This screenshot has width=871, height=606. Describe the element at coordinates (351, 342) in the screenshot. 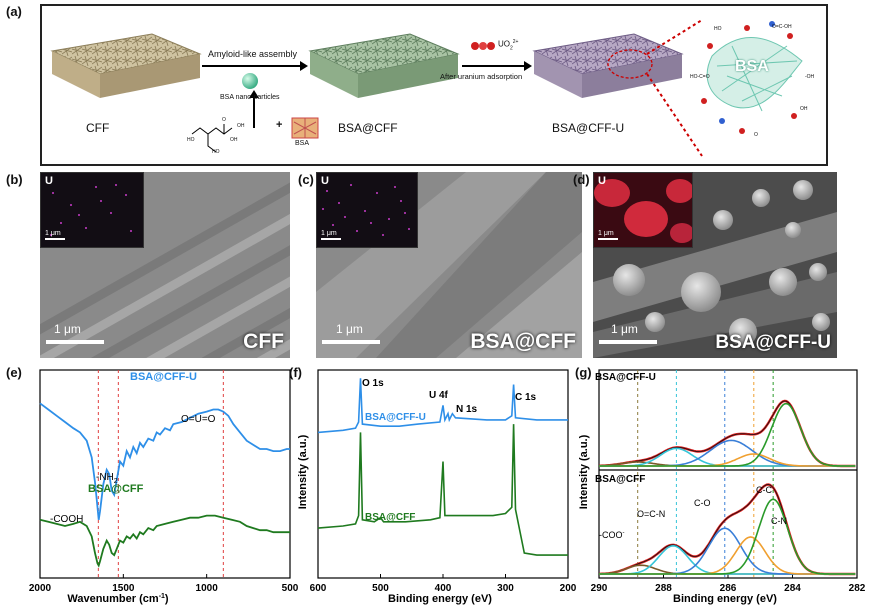

I see `scalebar-bsa-cff` at that location.